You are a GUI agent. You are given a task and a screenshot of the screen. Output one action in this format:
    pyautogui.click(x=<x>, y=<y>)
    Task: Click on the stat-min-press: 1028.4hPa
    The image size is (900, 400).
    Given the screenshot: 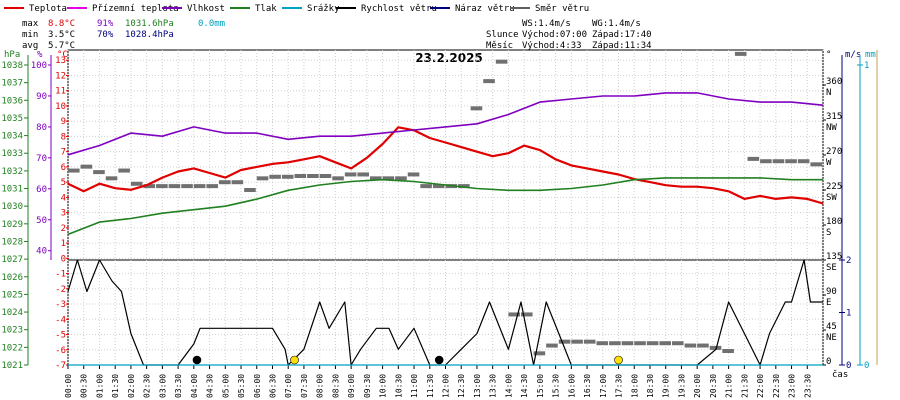 What is the action you would take?
    pyautogui.click(x=149, y=35)
    